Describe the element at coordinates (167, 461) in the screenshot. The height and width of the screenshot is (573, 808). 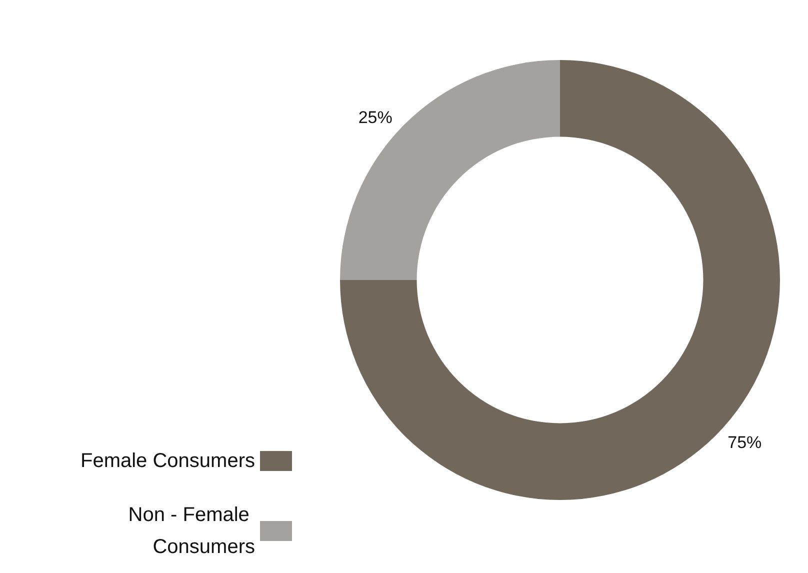
I see `legend-label: Female Consumers` at that location.